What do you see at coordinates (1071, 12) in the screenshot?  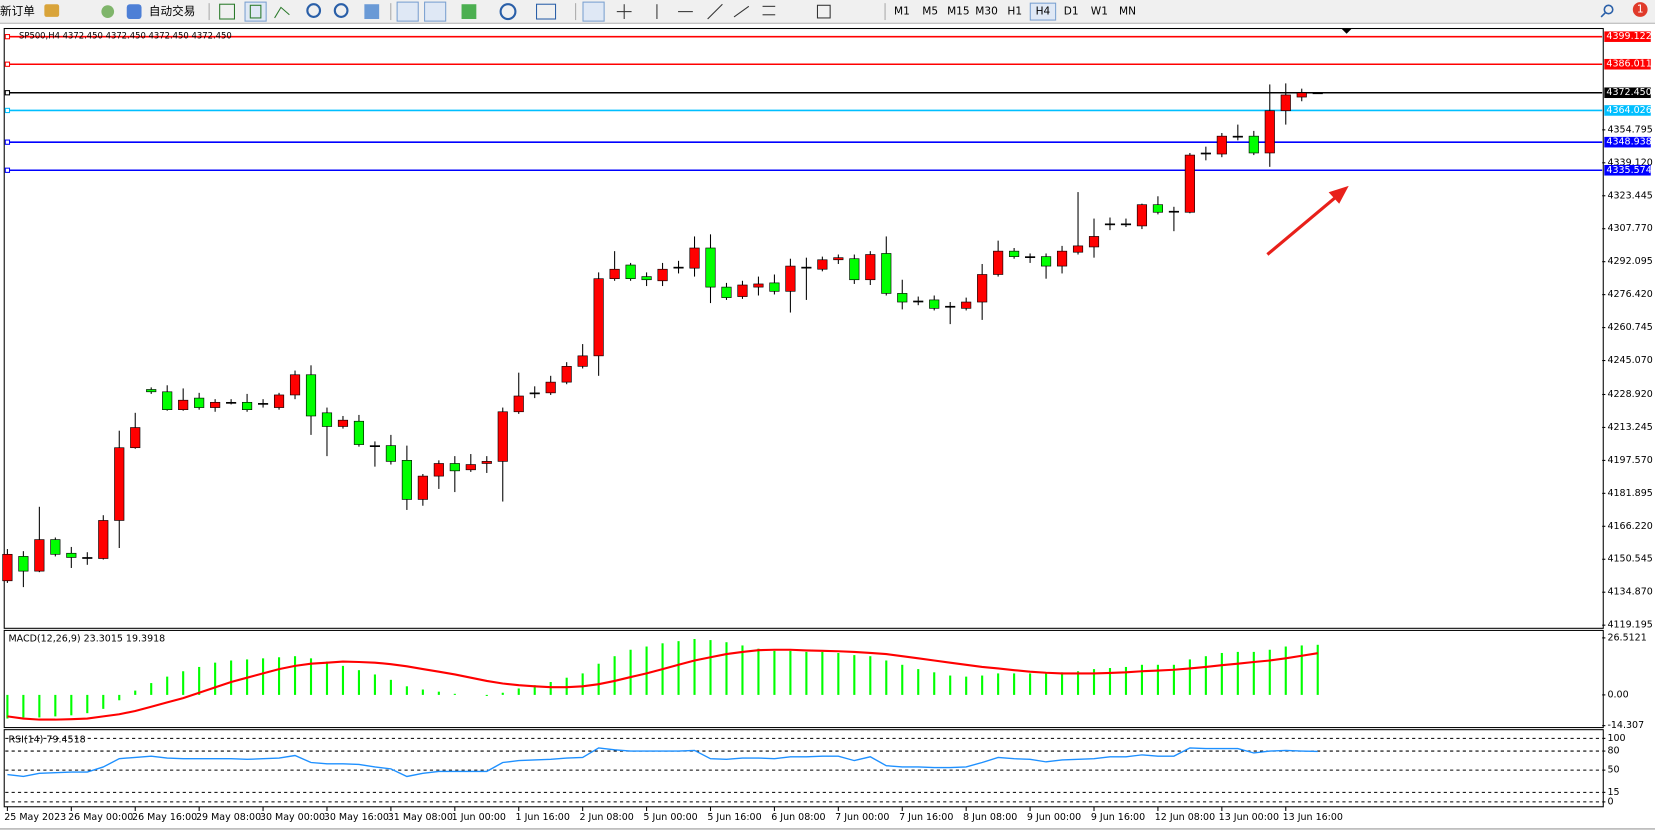 I see `timeframe-label: D1` at bounding box center [1071, 12].